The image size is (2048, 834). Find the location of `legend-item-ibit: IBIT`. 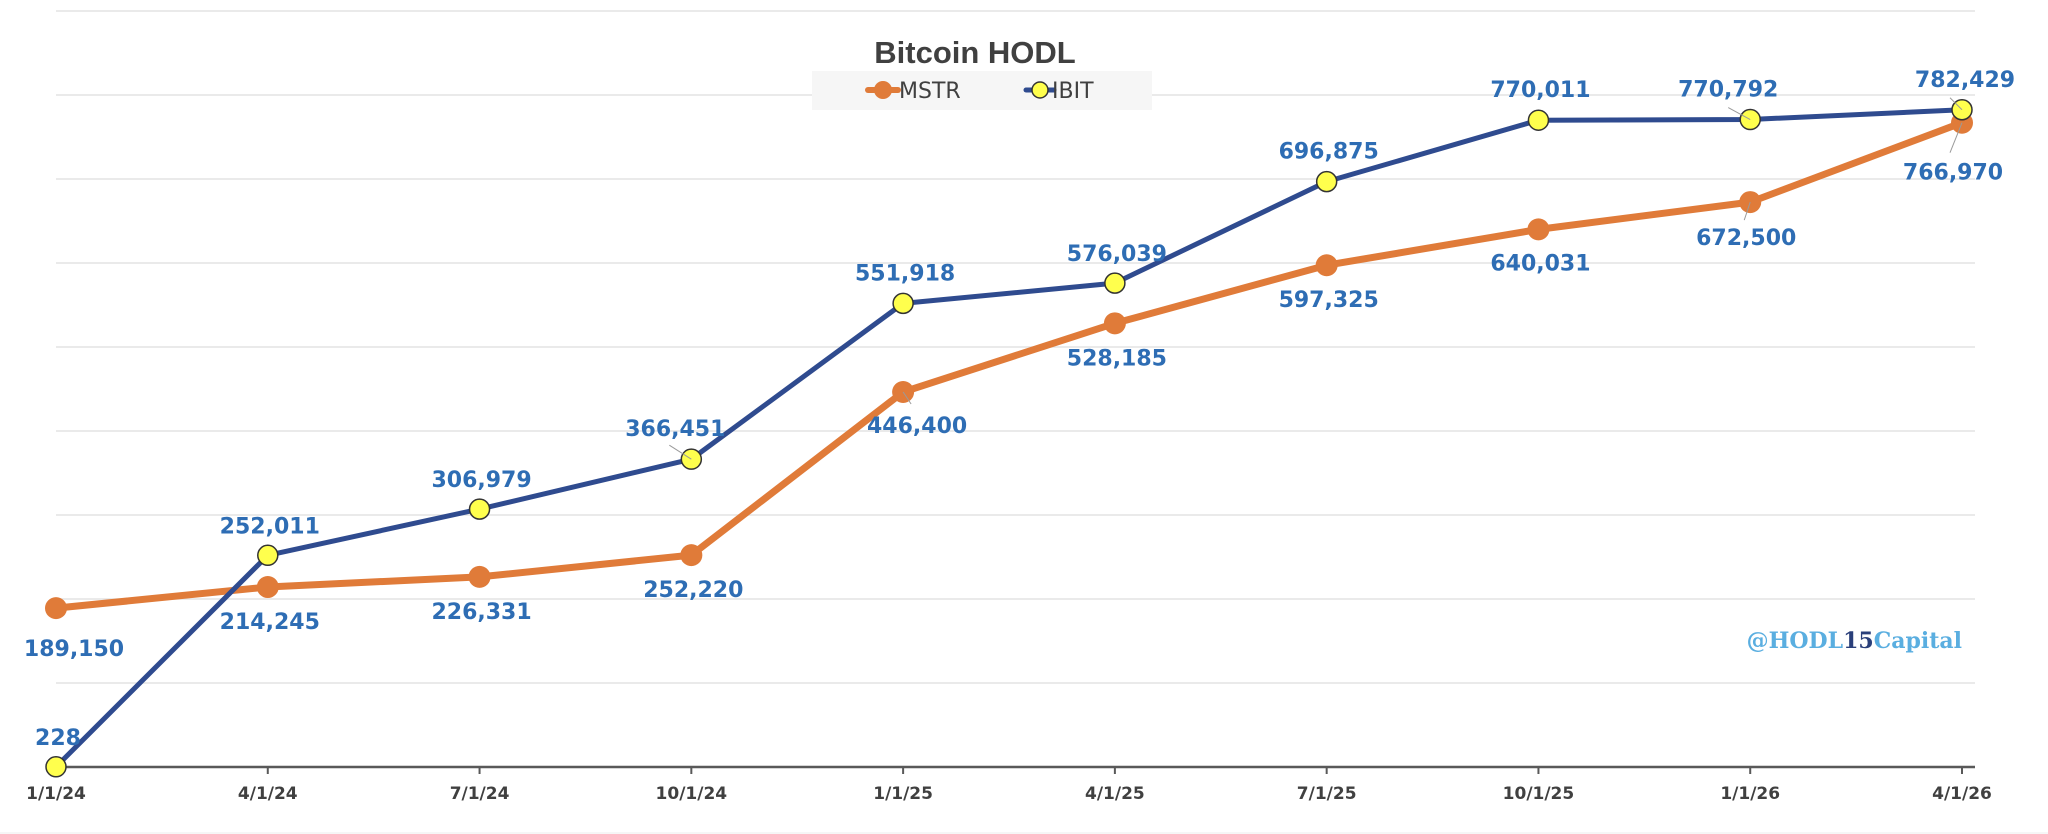

legend-item-ibit: IBIT is located at coordinates (1058, 91).